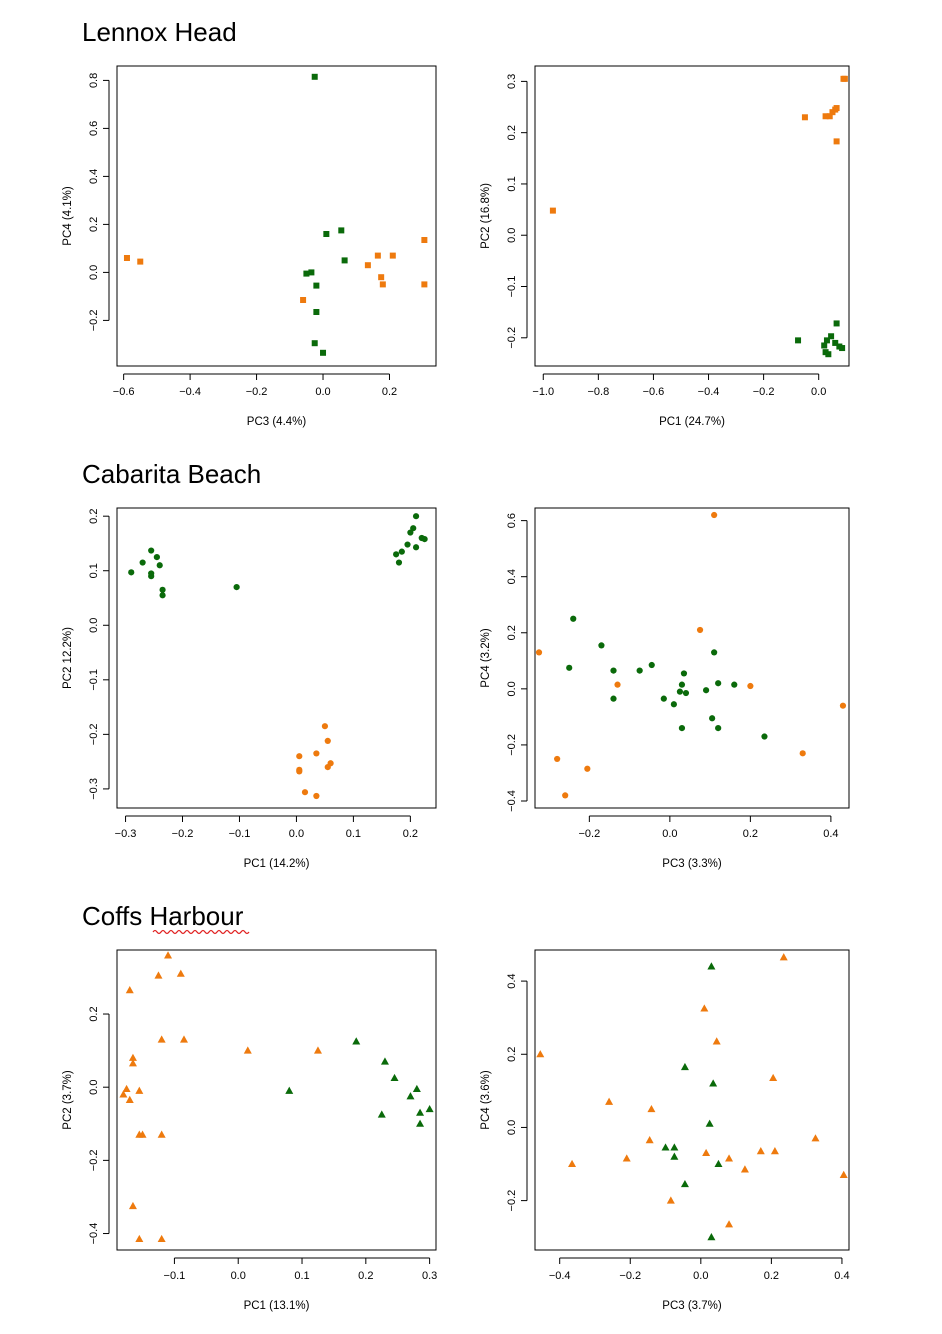  I want to click on x-axis-label: PC1 (13.1%), so click(277, 1306).